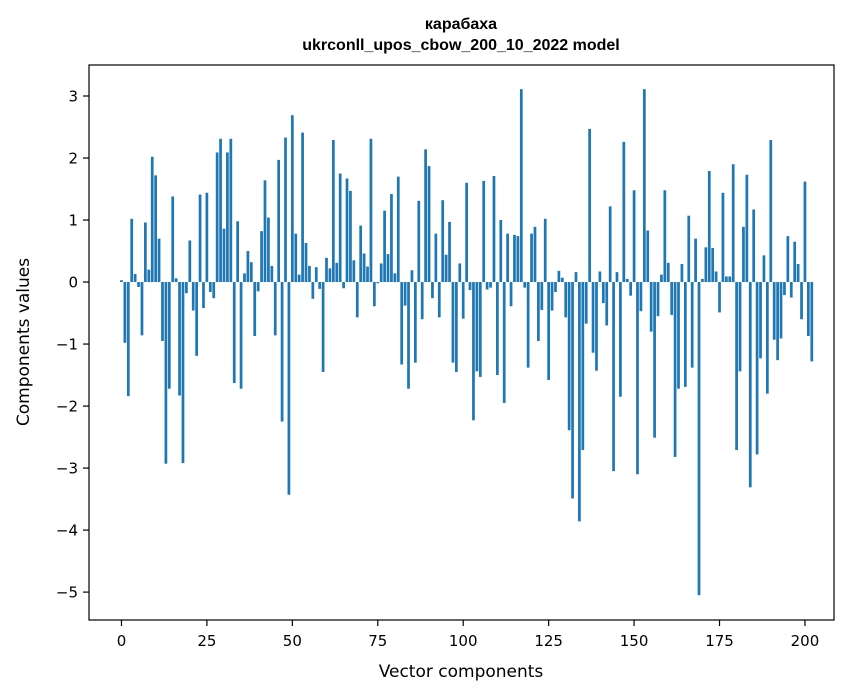 The width and height of the screenshot is (847, 696). I want to click on chart-title: карабаха, so click(461, 24).